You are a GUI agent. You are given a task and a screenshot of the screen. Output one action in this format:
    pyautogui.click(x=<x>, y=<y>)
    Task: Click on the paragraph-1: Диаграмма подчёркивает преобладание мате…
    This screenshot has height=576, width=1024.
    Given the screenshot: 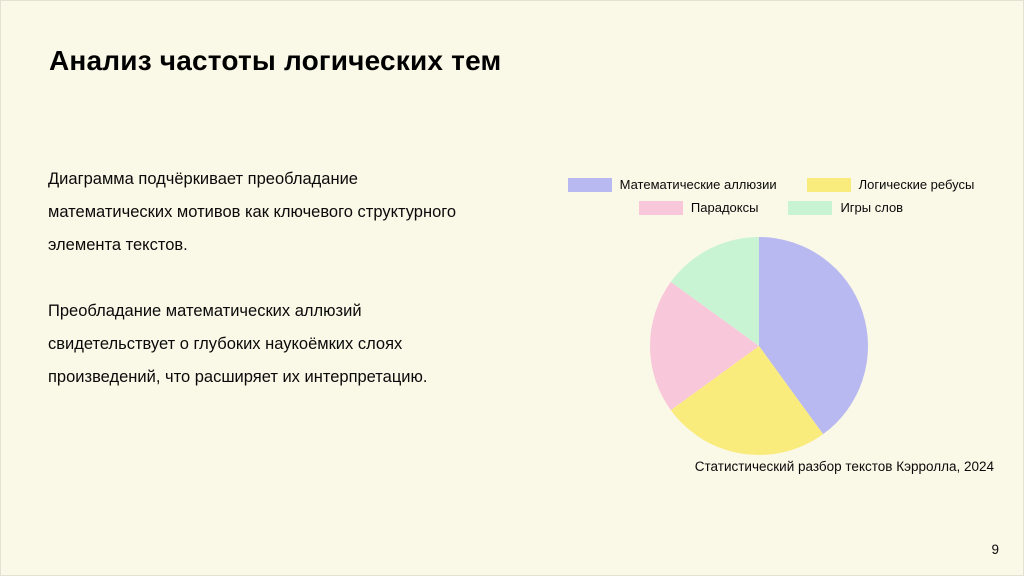 What is the action you would take?
    pyautogui.click(x=252, y=212)
    